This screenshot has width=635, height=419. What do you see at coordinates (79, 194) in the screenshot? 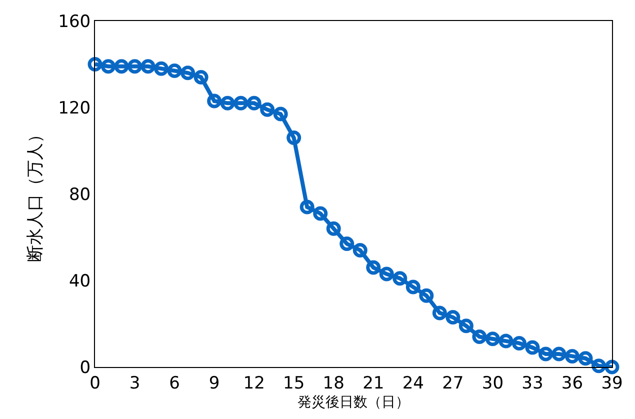
I see `y-tick-label: 80` at bounding box center [79, 194].